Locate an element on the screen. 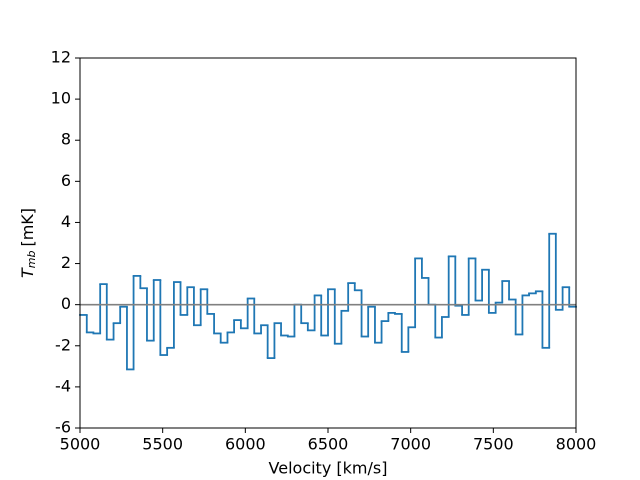 The height and width of the screenshot is (480, 640). y-tick-label: -2 is located at coordinates (63, 344).